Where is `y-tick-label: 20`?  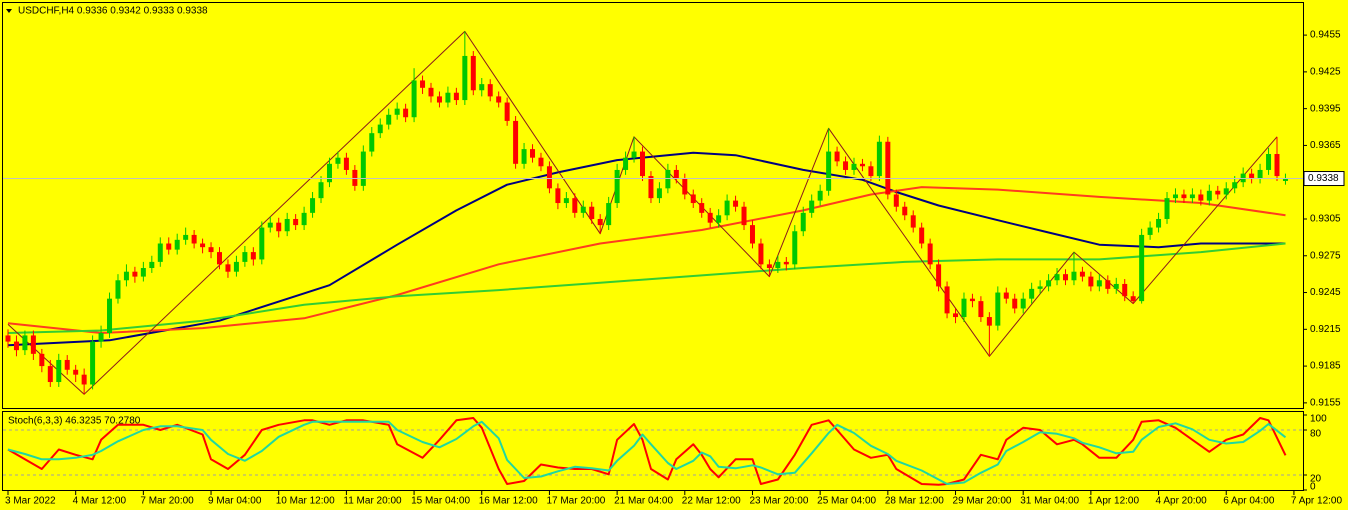 y-tick-label: 20 is located at coordinates (1316, 479).